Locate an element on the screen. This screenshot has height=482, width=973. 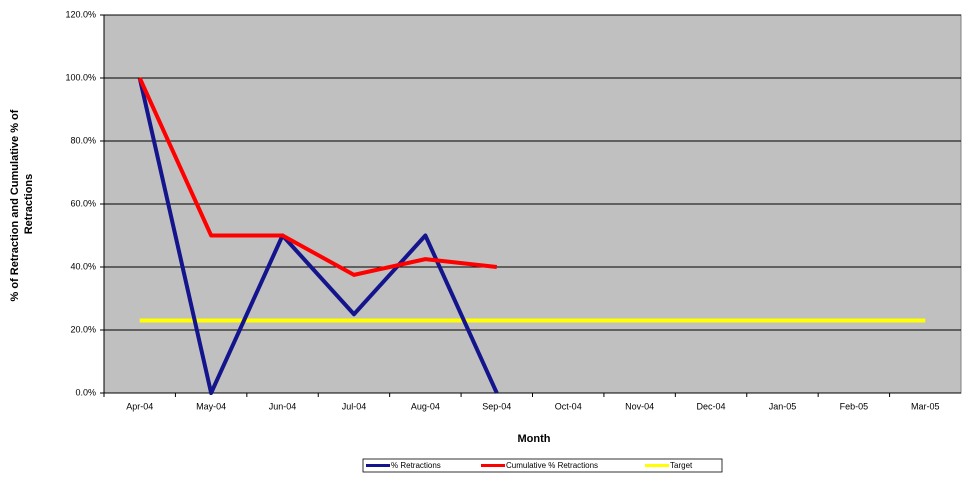
legend-label: Target is located at coordinates (681, 465).